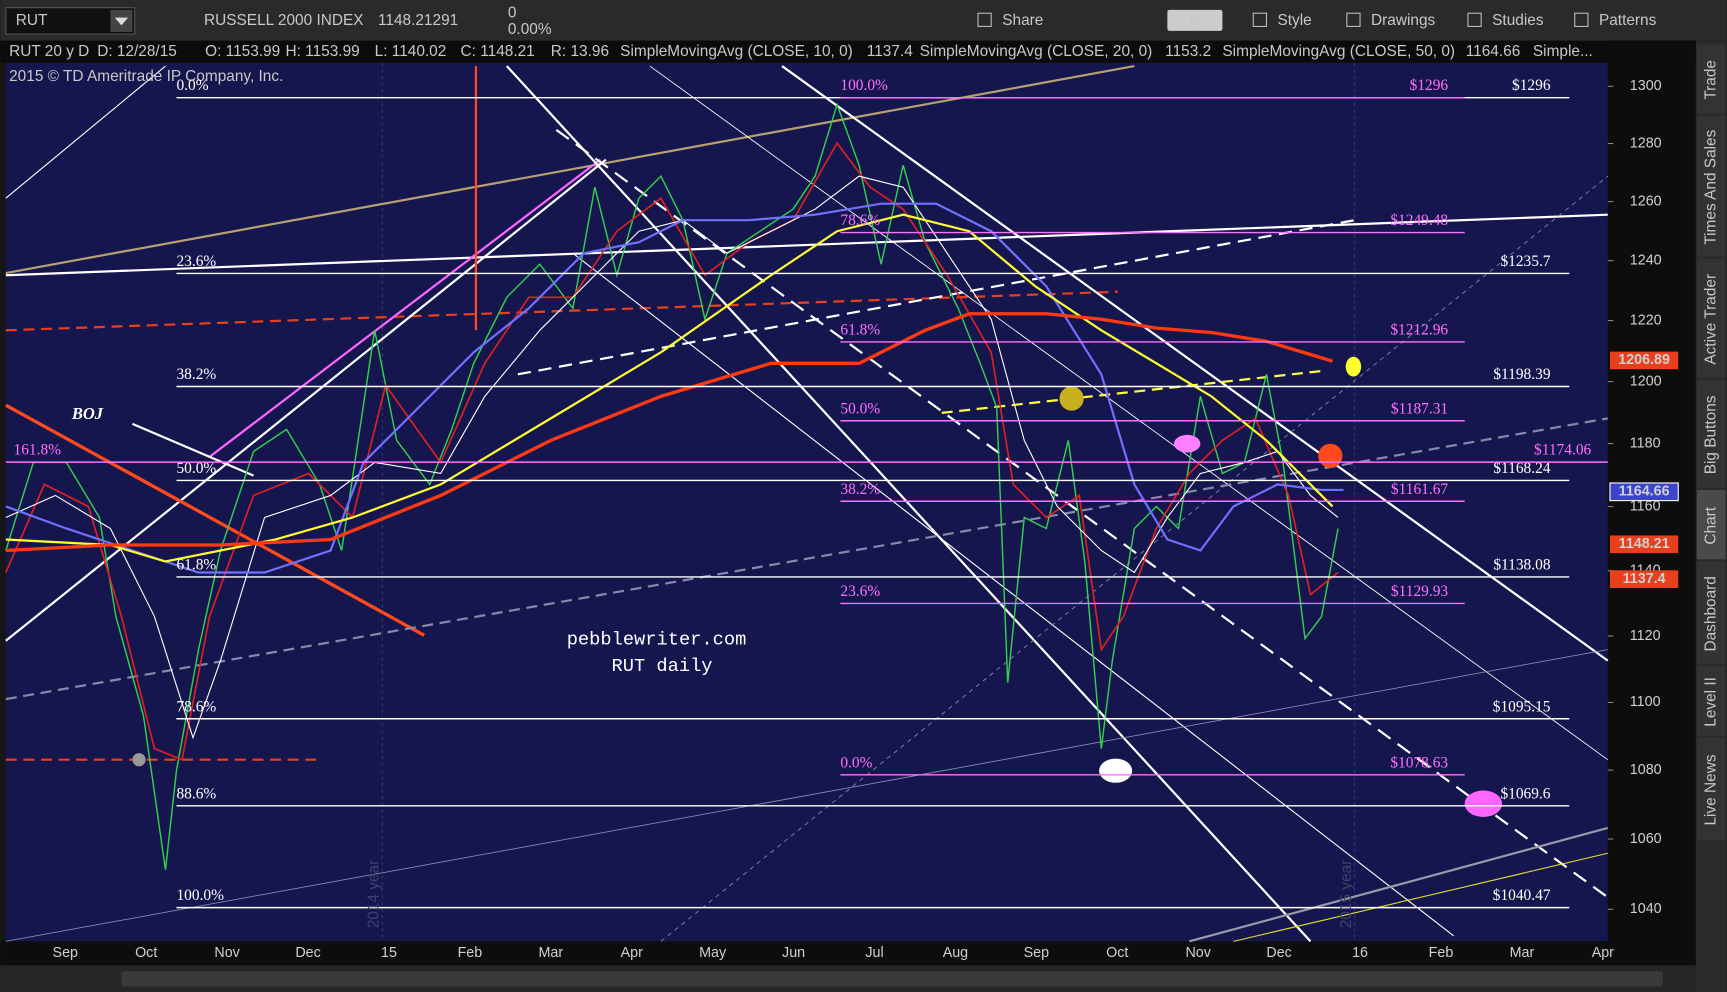 Image resolution: width=1727 pixels, height=992 pixels. Describe the element at coordinates (1525, 261) in the screenshot. I see `fib-price: $1235.7` at that location.